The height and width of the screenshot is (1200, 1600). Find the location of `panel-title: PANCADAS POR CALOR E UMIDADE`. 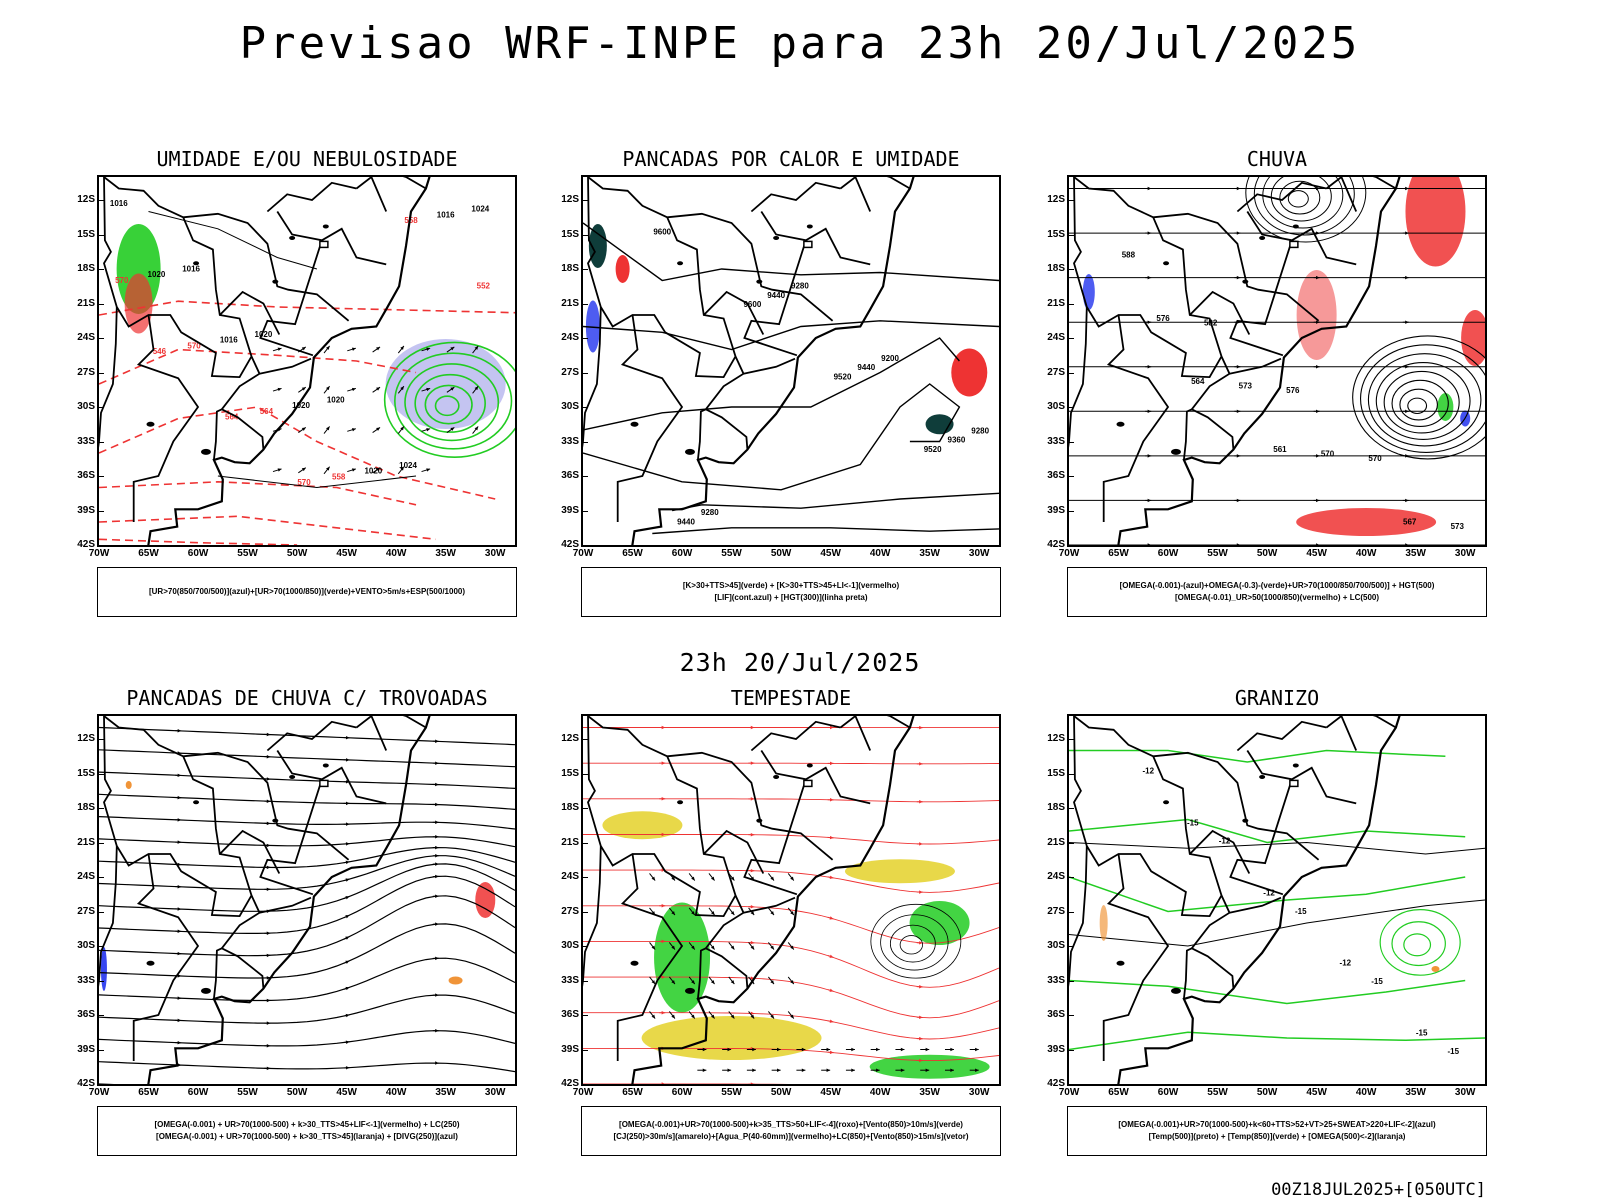

panel-title: PANCADAS POR CALOR E UMIDADE is located at coordinates (791, 159).